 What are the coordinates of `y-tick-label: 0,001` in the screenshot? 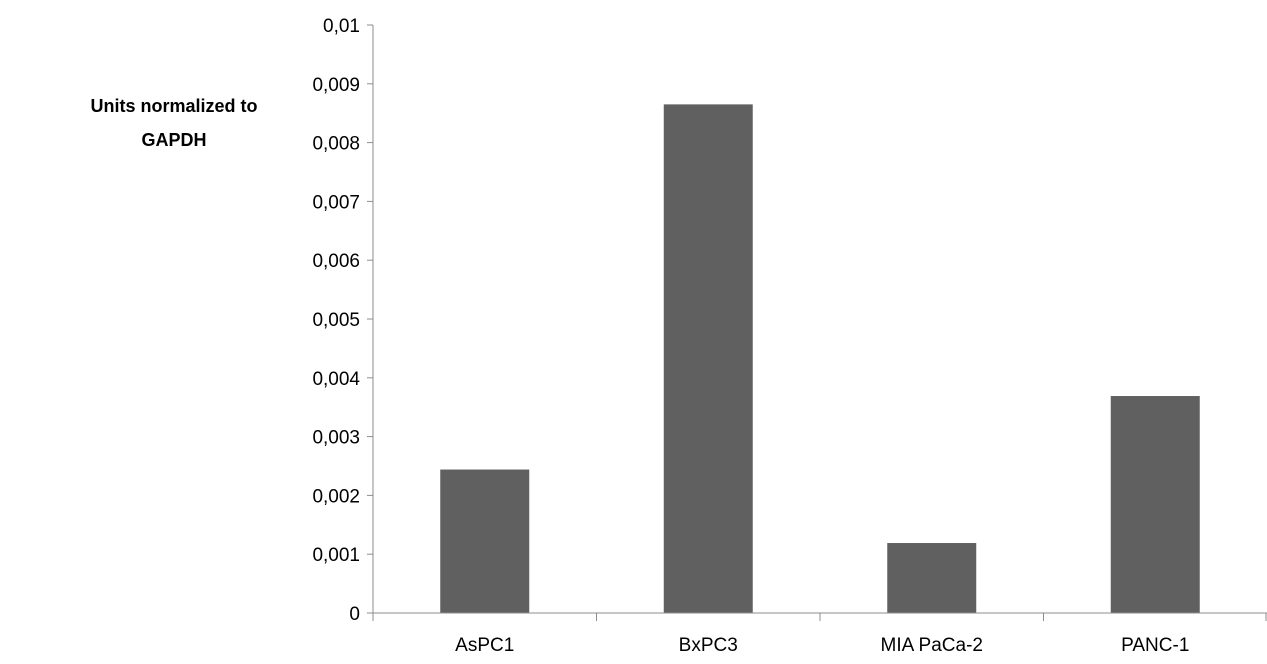 It's located at (336, 555).